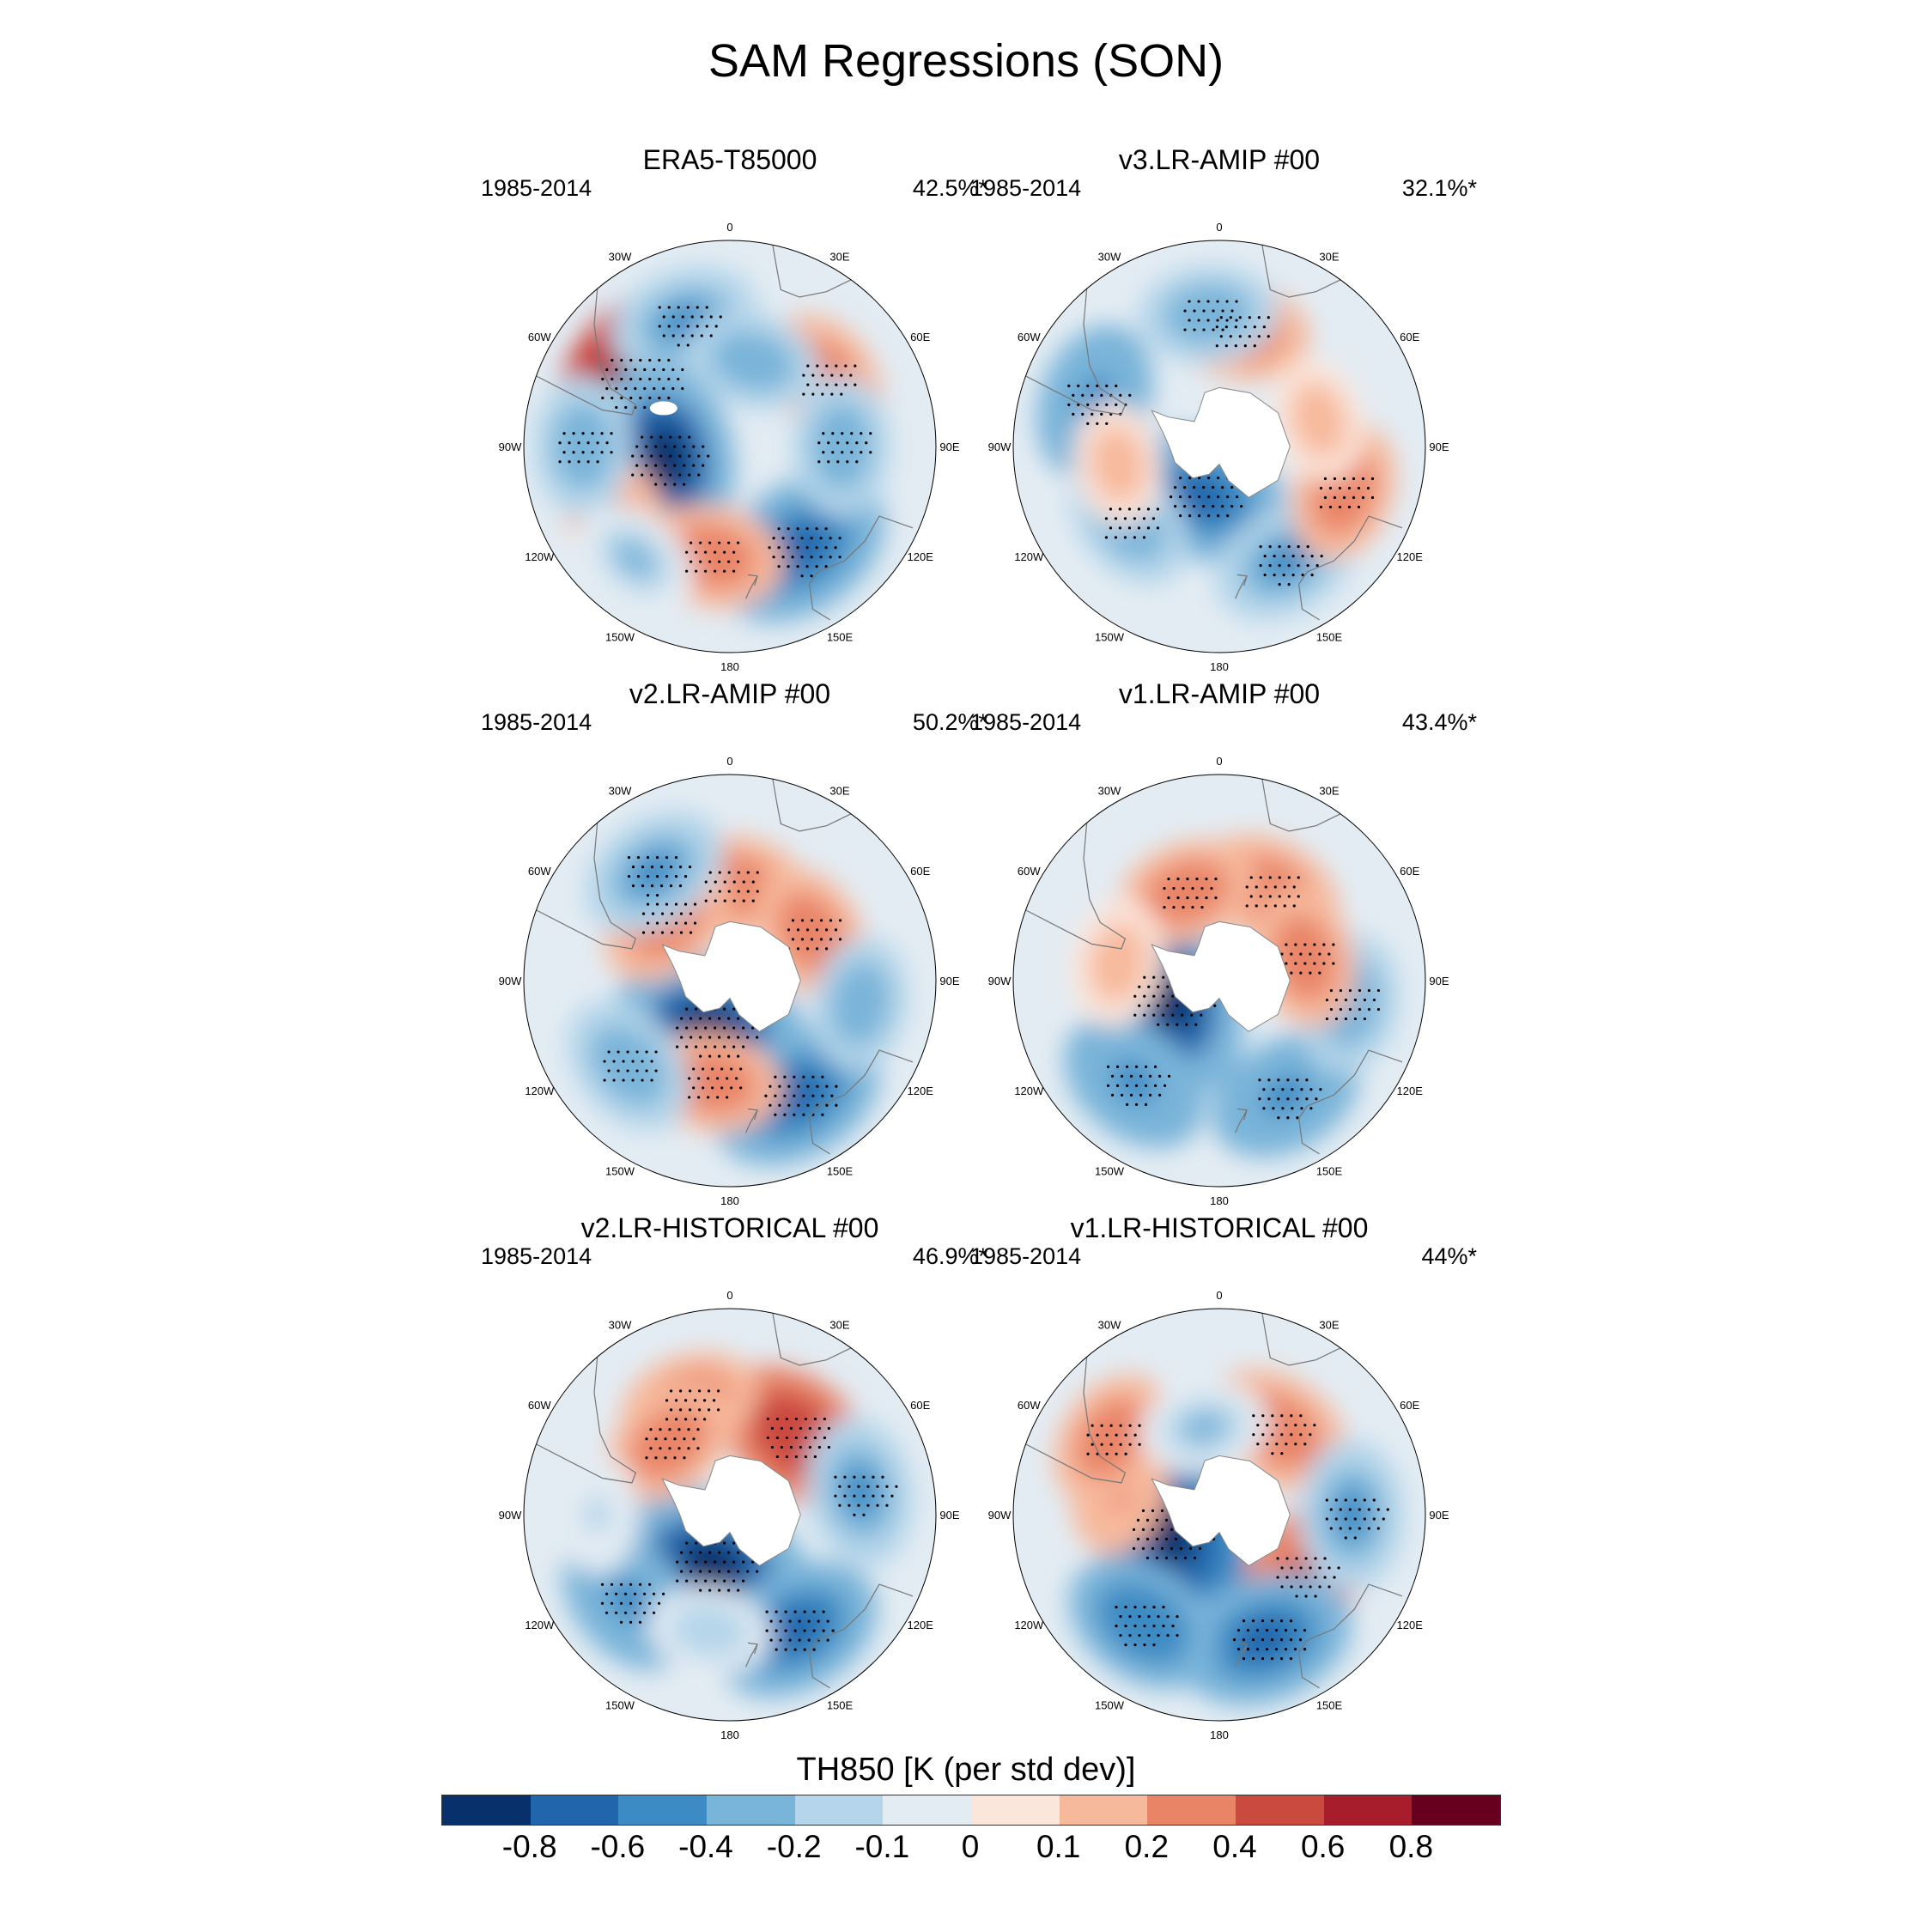 The height and width of the screenshot is (1932, 1932). I want to click on longitude-label: 90E, so click(1439, 446).